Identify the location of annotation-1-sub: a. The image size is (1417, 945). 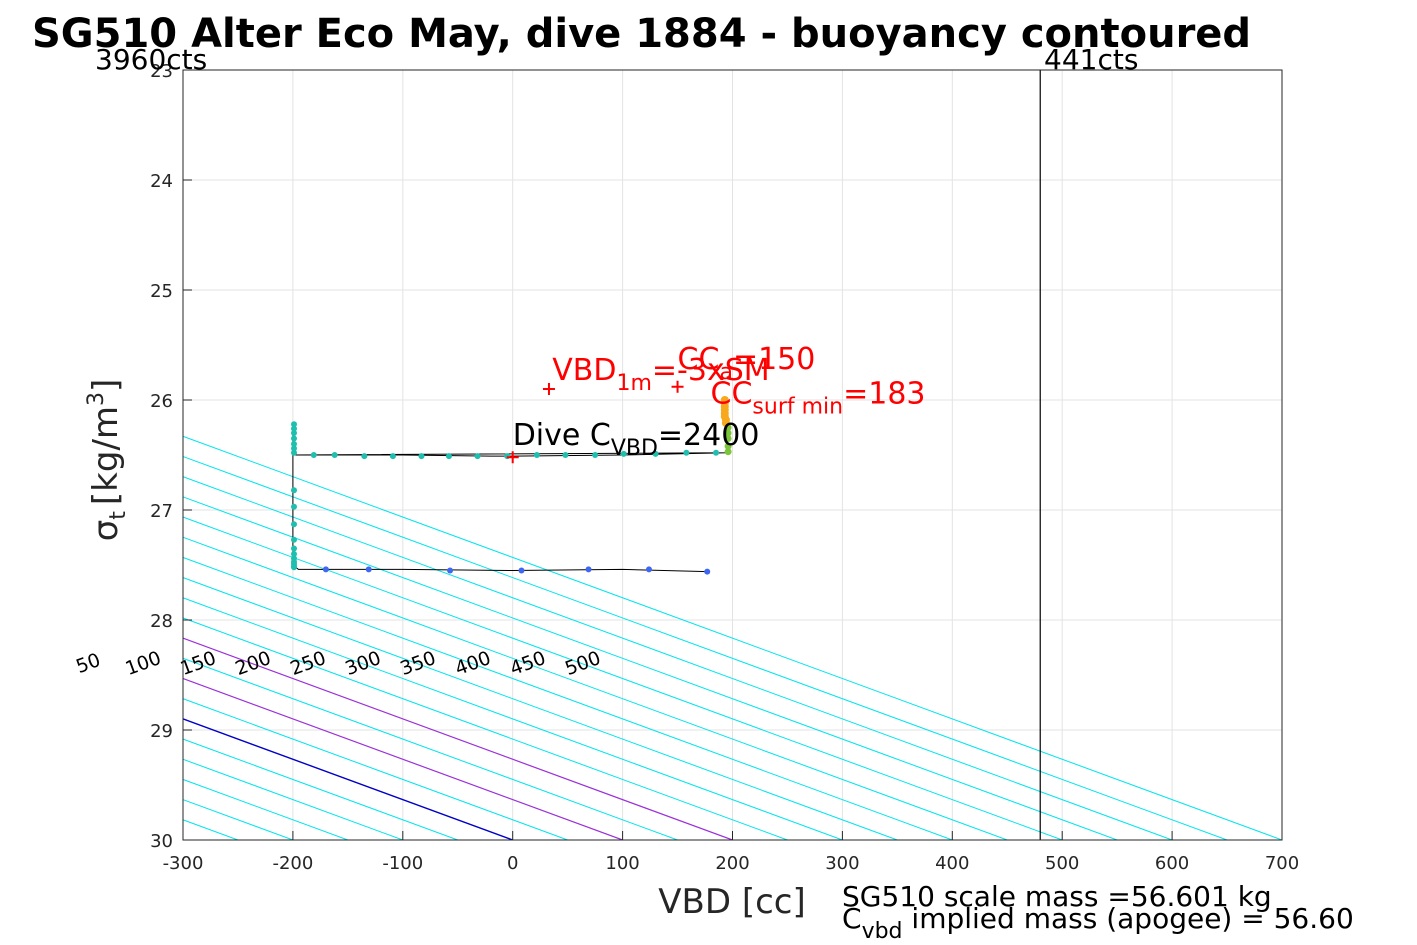
(725, 372).